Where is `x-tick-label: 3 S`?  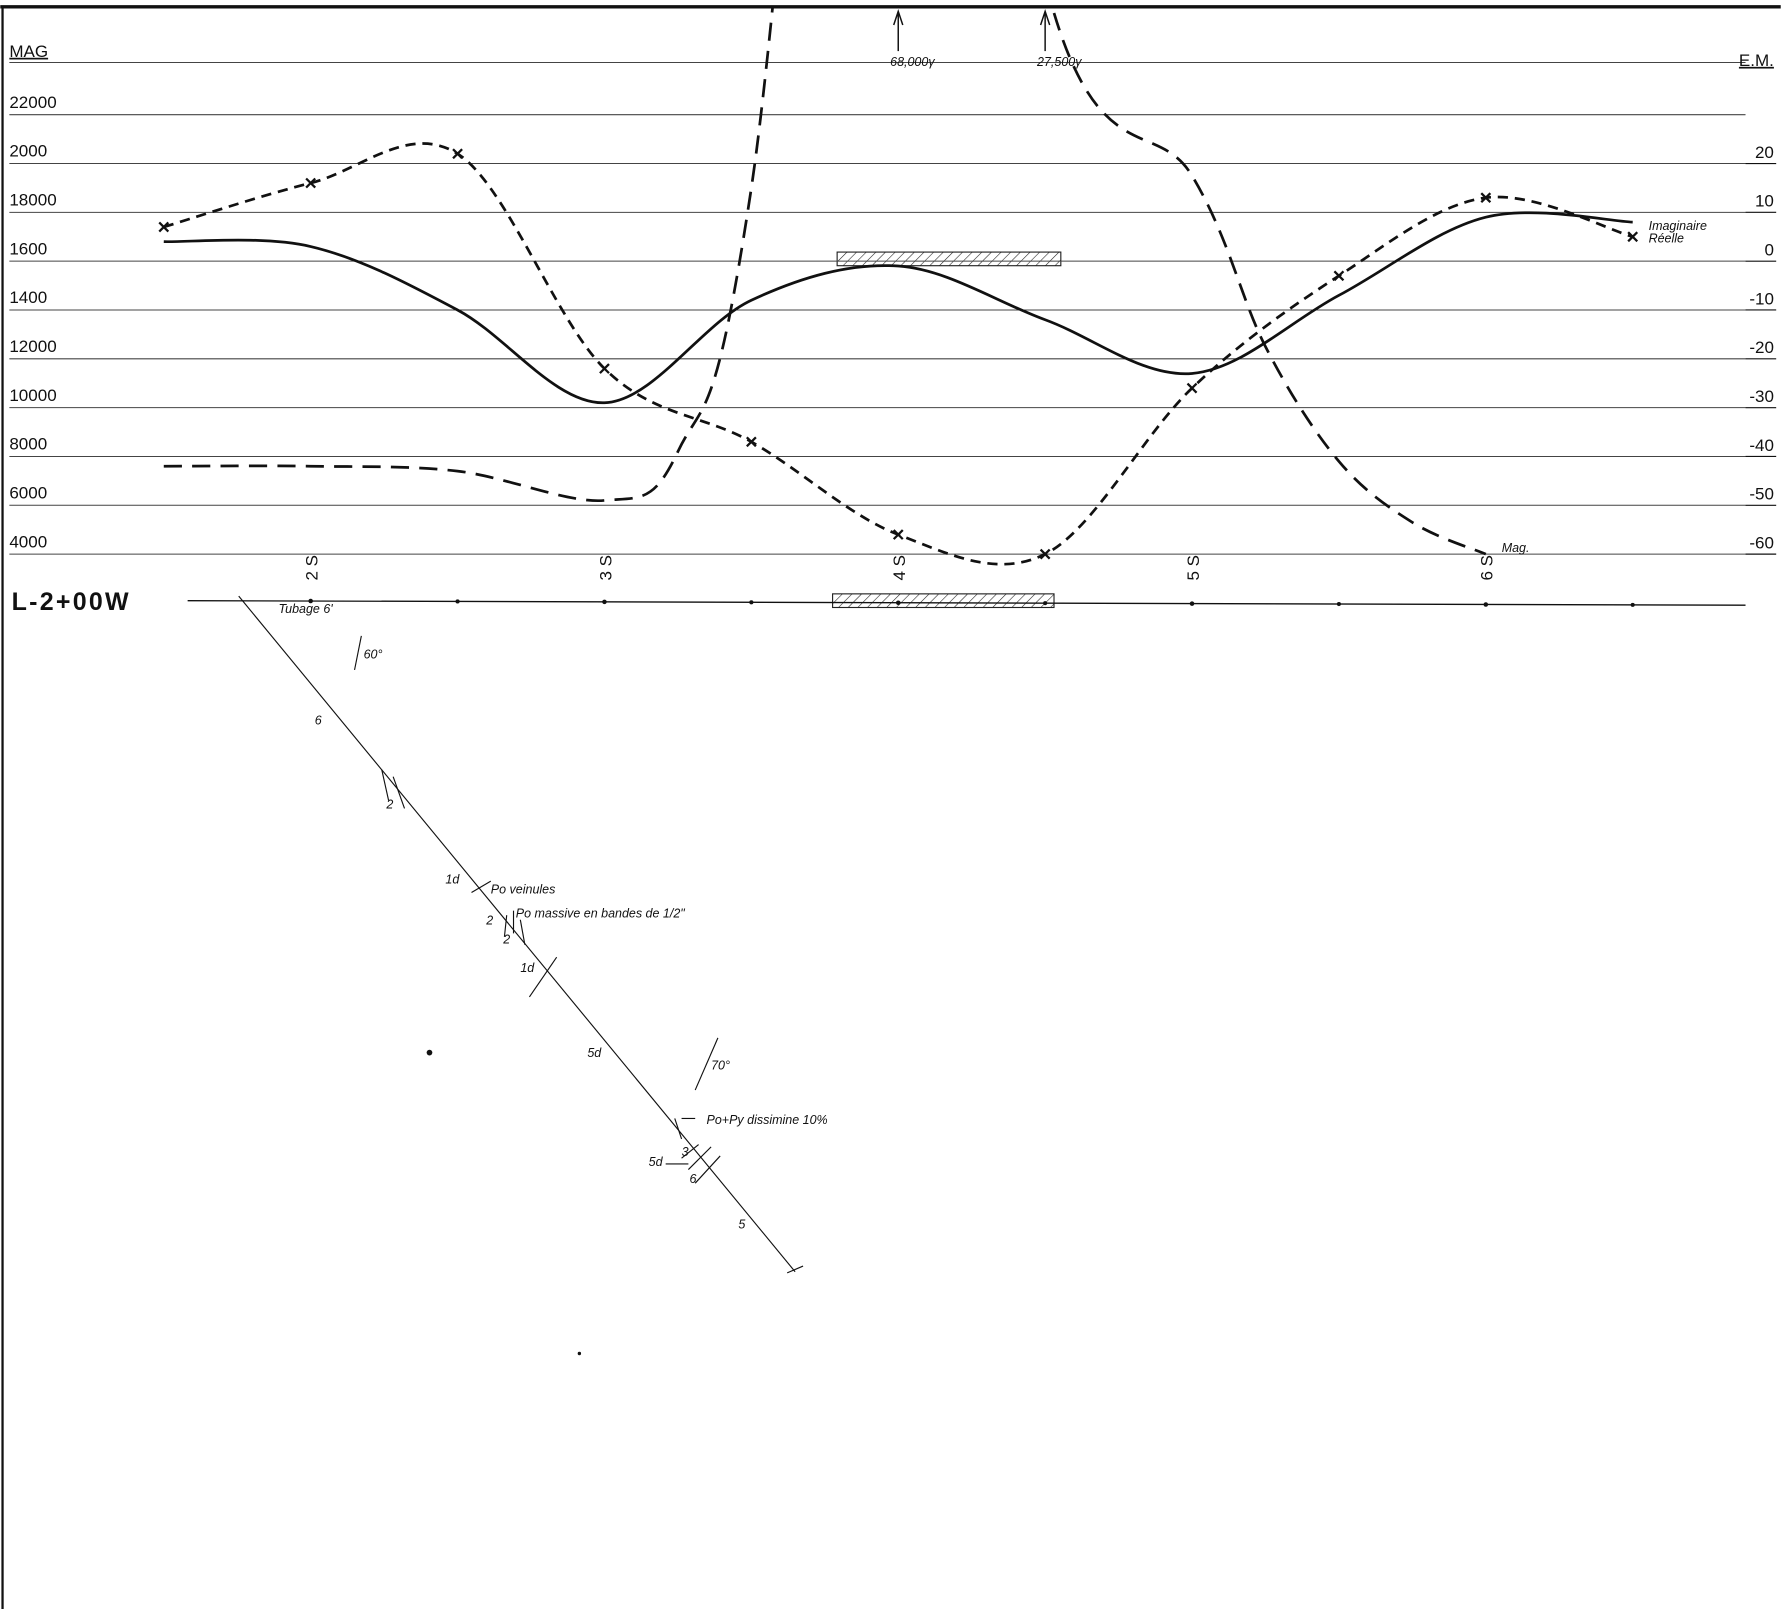 x-tick-label: 3 S is located at coordinates (605, 568).